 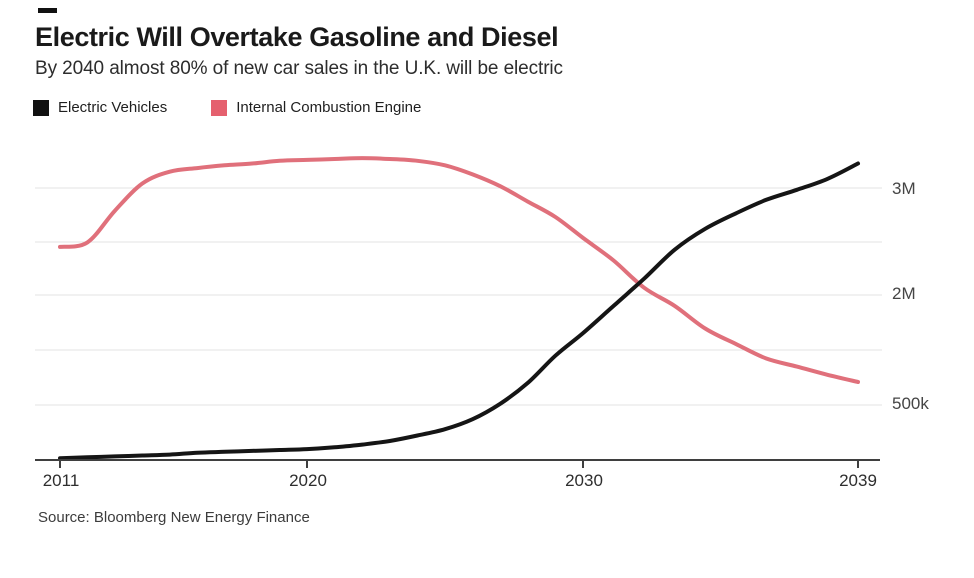 I want to click on x-axis-ticks, so click(x=459, y=464).